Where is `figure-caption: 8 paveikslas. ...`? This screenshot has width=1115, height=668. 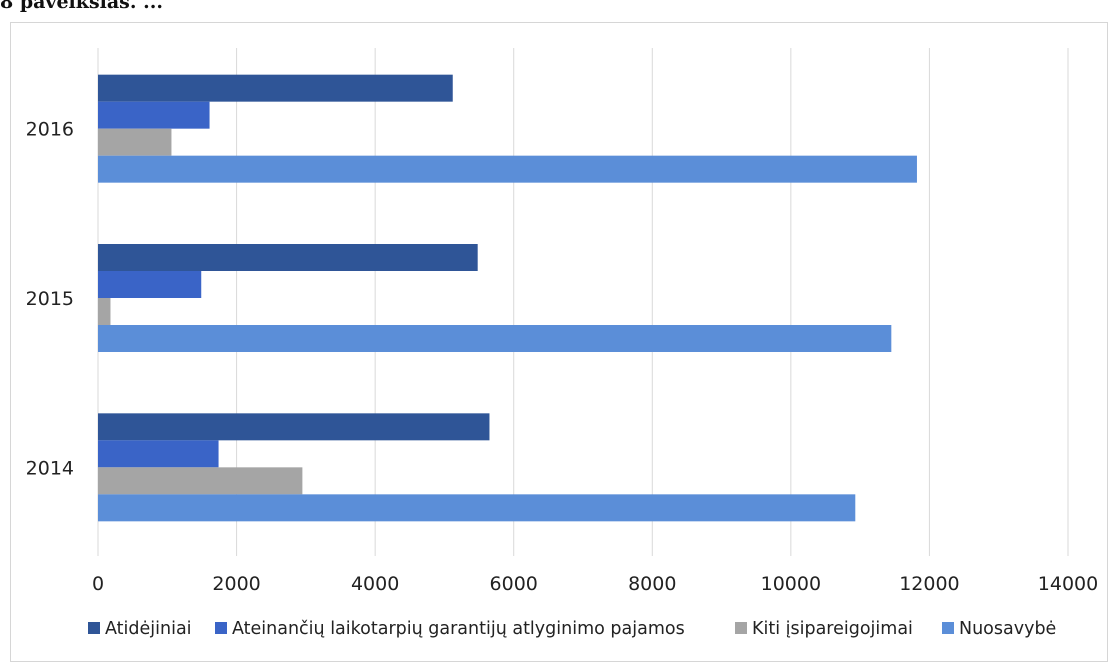
figure-caption: 8 paveikslas. ... is located at coordinates (81, 6).